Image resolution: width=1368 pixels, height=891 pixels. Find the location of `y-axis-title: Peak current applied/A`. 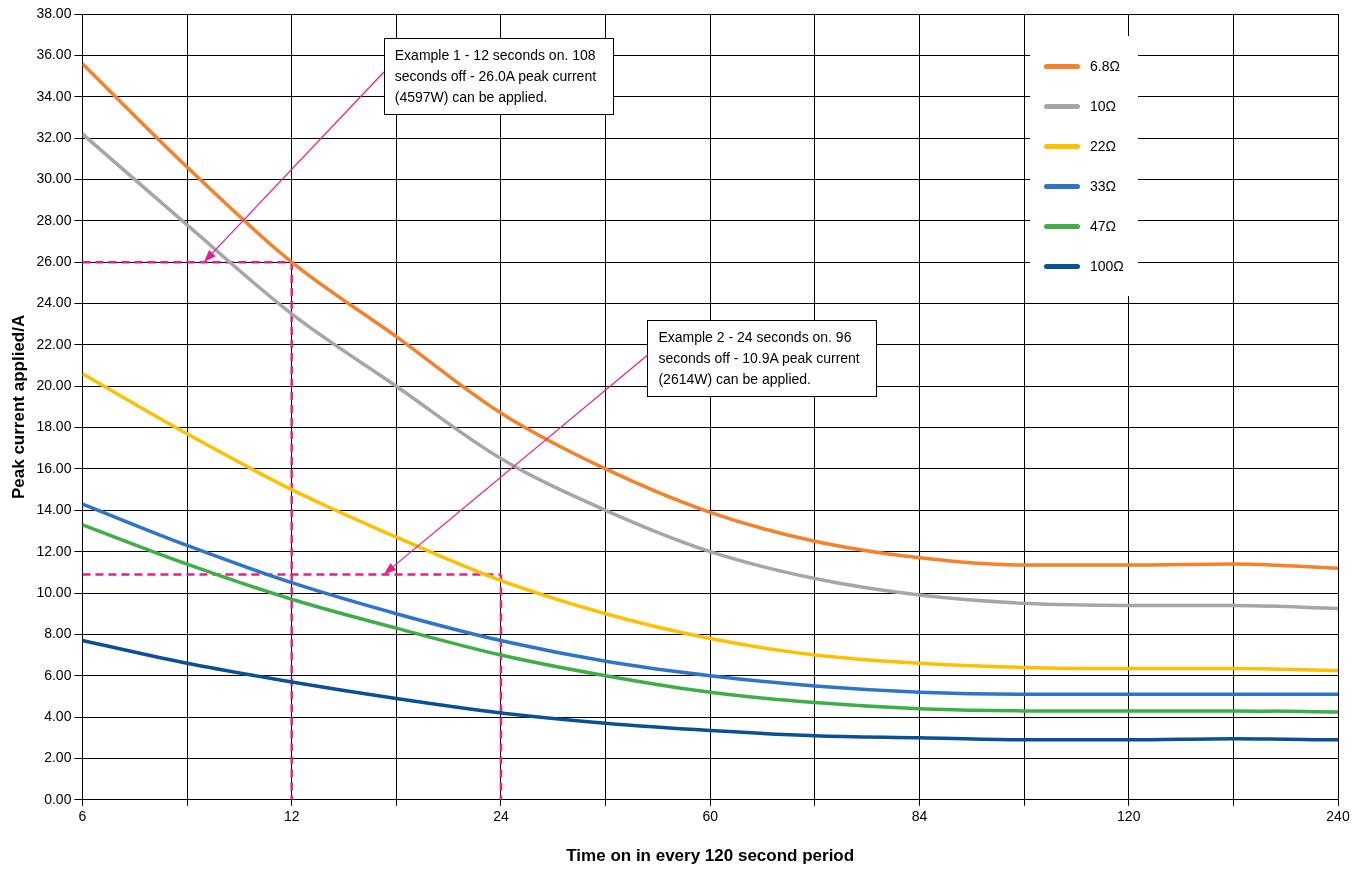

y-axis-title: Peak current applied/A is located at coordinates (18, 407).